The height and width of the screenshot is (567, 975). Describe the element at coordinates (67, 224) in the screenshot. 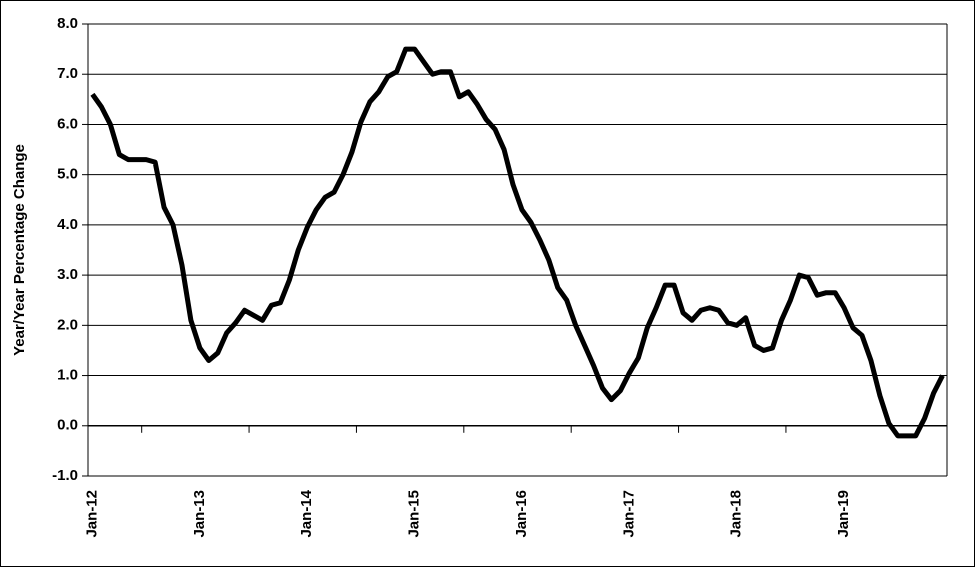

I see `y-tick-label: 4.0` at that location.